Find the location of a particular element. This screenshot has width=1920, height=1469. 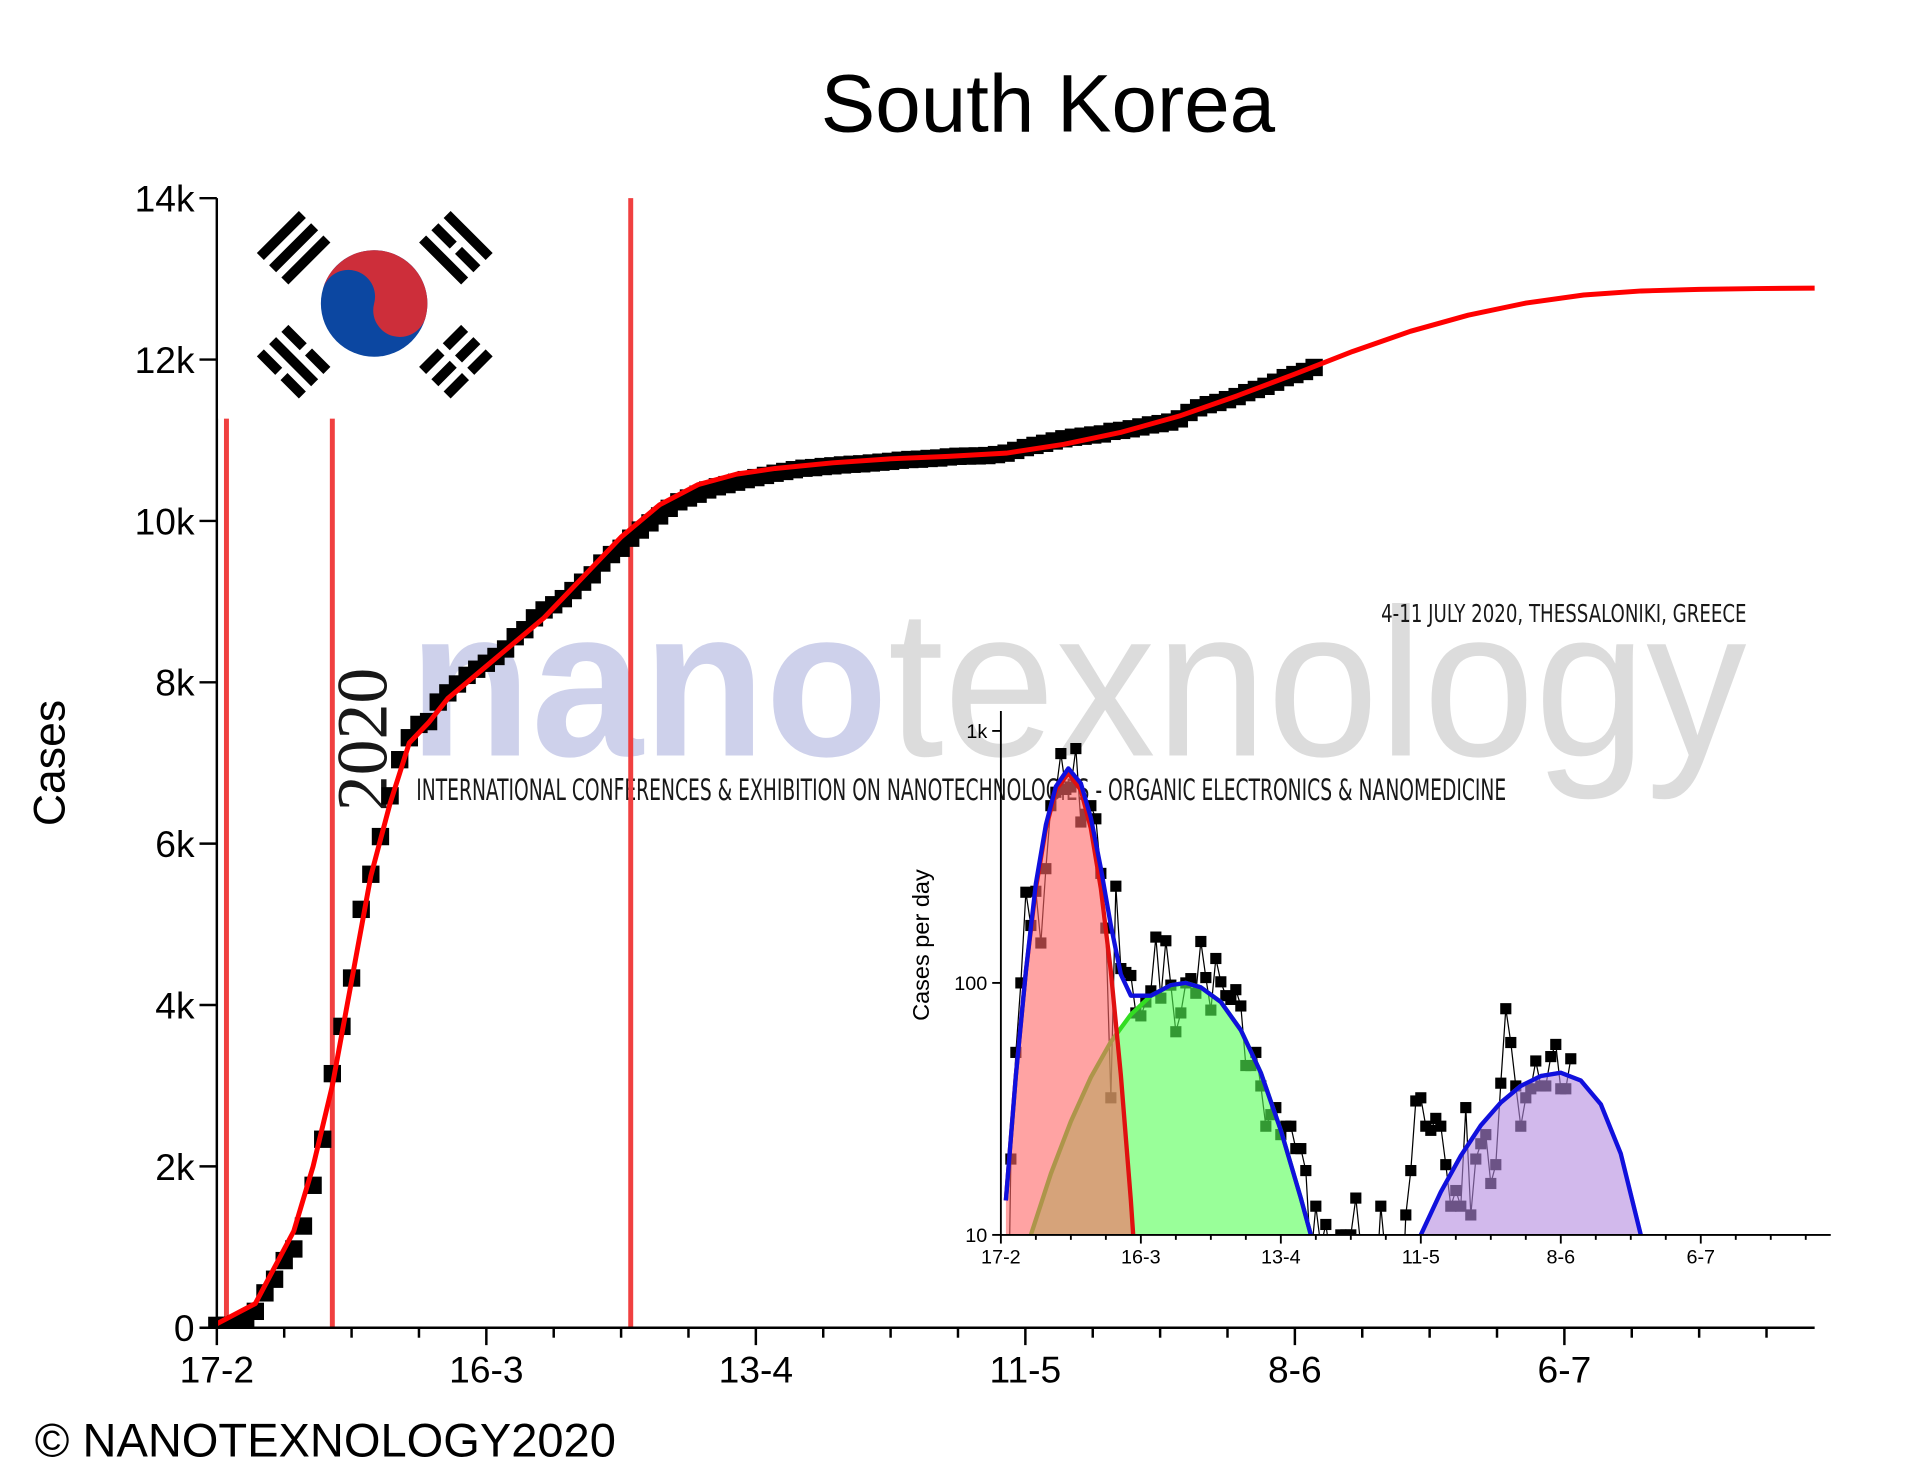

y-tick-label: 1k is located at coordinates (976, 732).